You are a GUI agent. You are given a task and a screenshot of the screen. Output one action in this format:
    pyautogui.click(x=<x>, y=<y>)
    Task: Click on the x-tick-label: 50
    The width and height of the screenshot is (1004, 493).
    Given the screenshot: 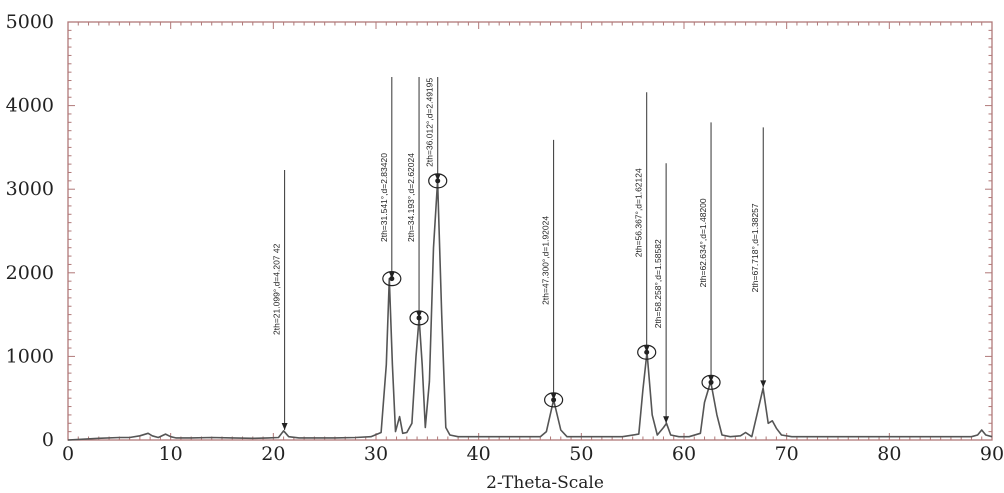 What is the action you would take?
    pyautogui.click(x=581, y=454)
    